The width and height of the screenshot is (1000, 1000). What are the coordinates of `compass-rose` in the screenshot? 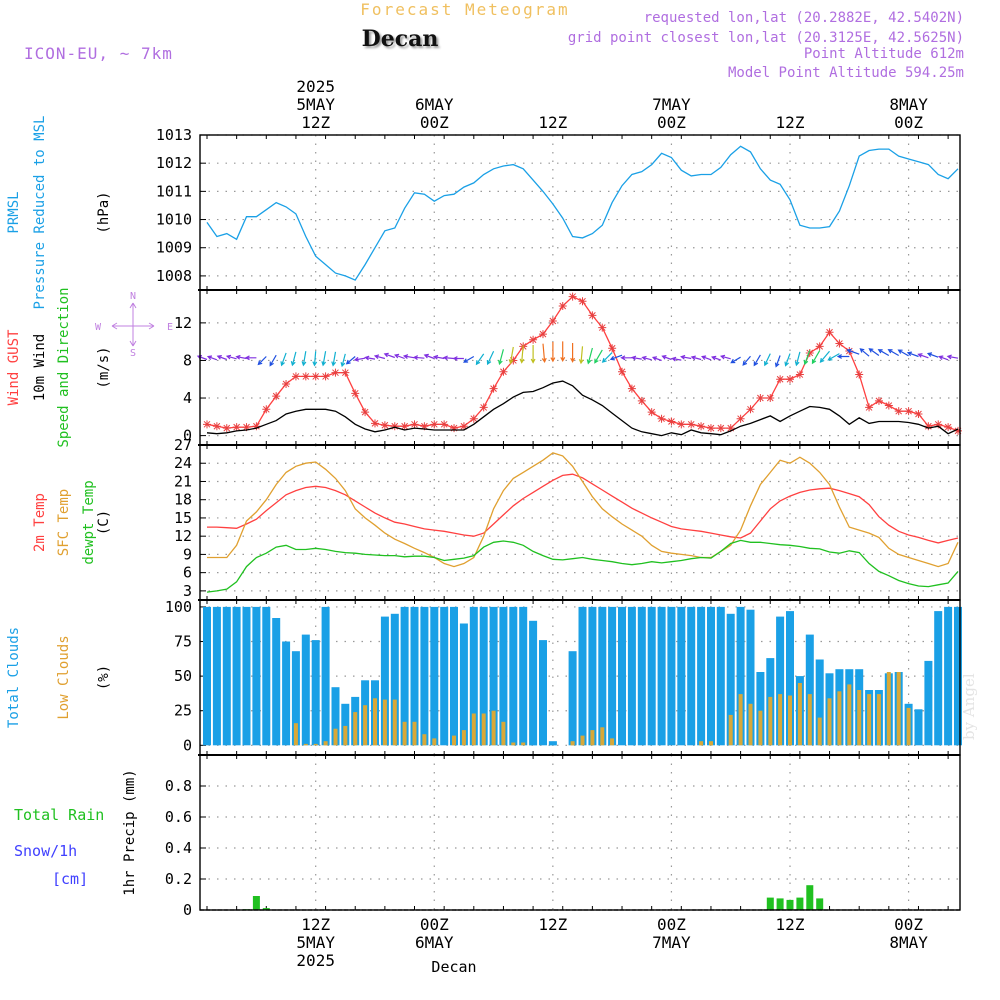 It's located at (133, 324).